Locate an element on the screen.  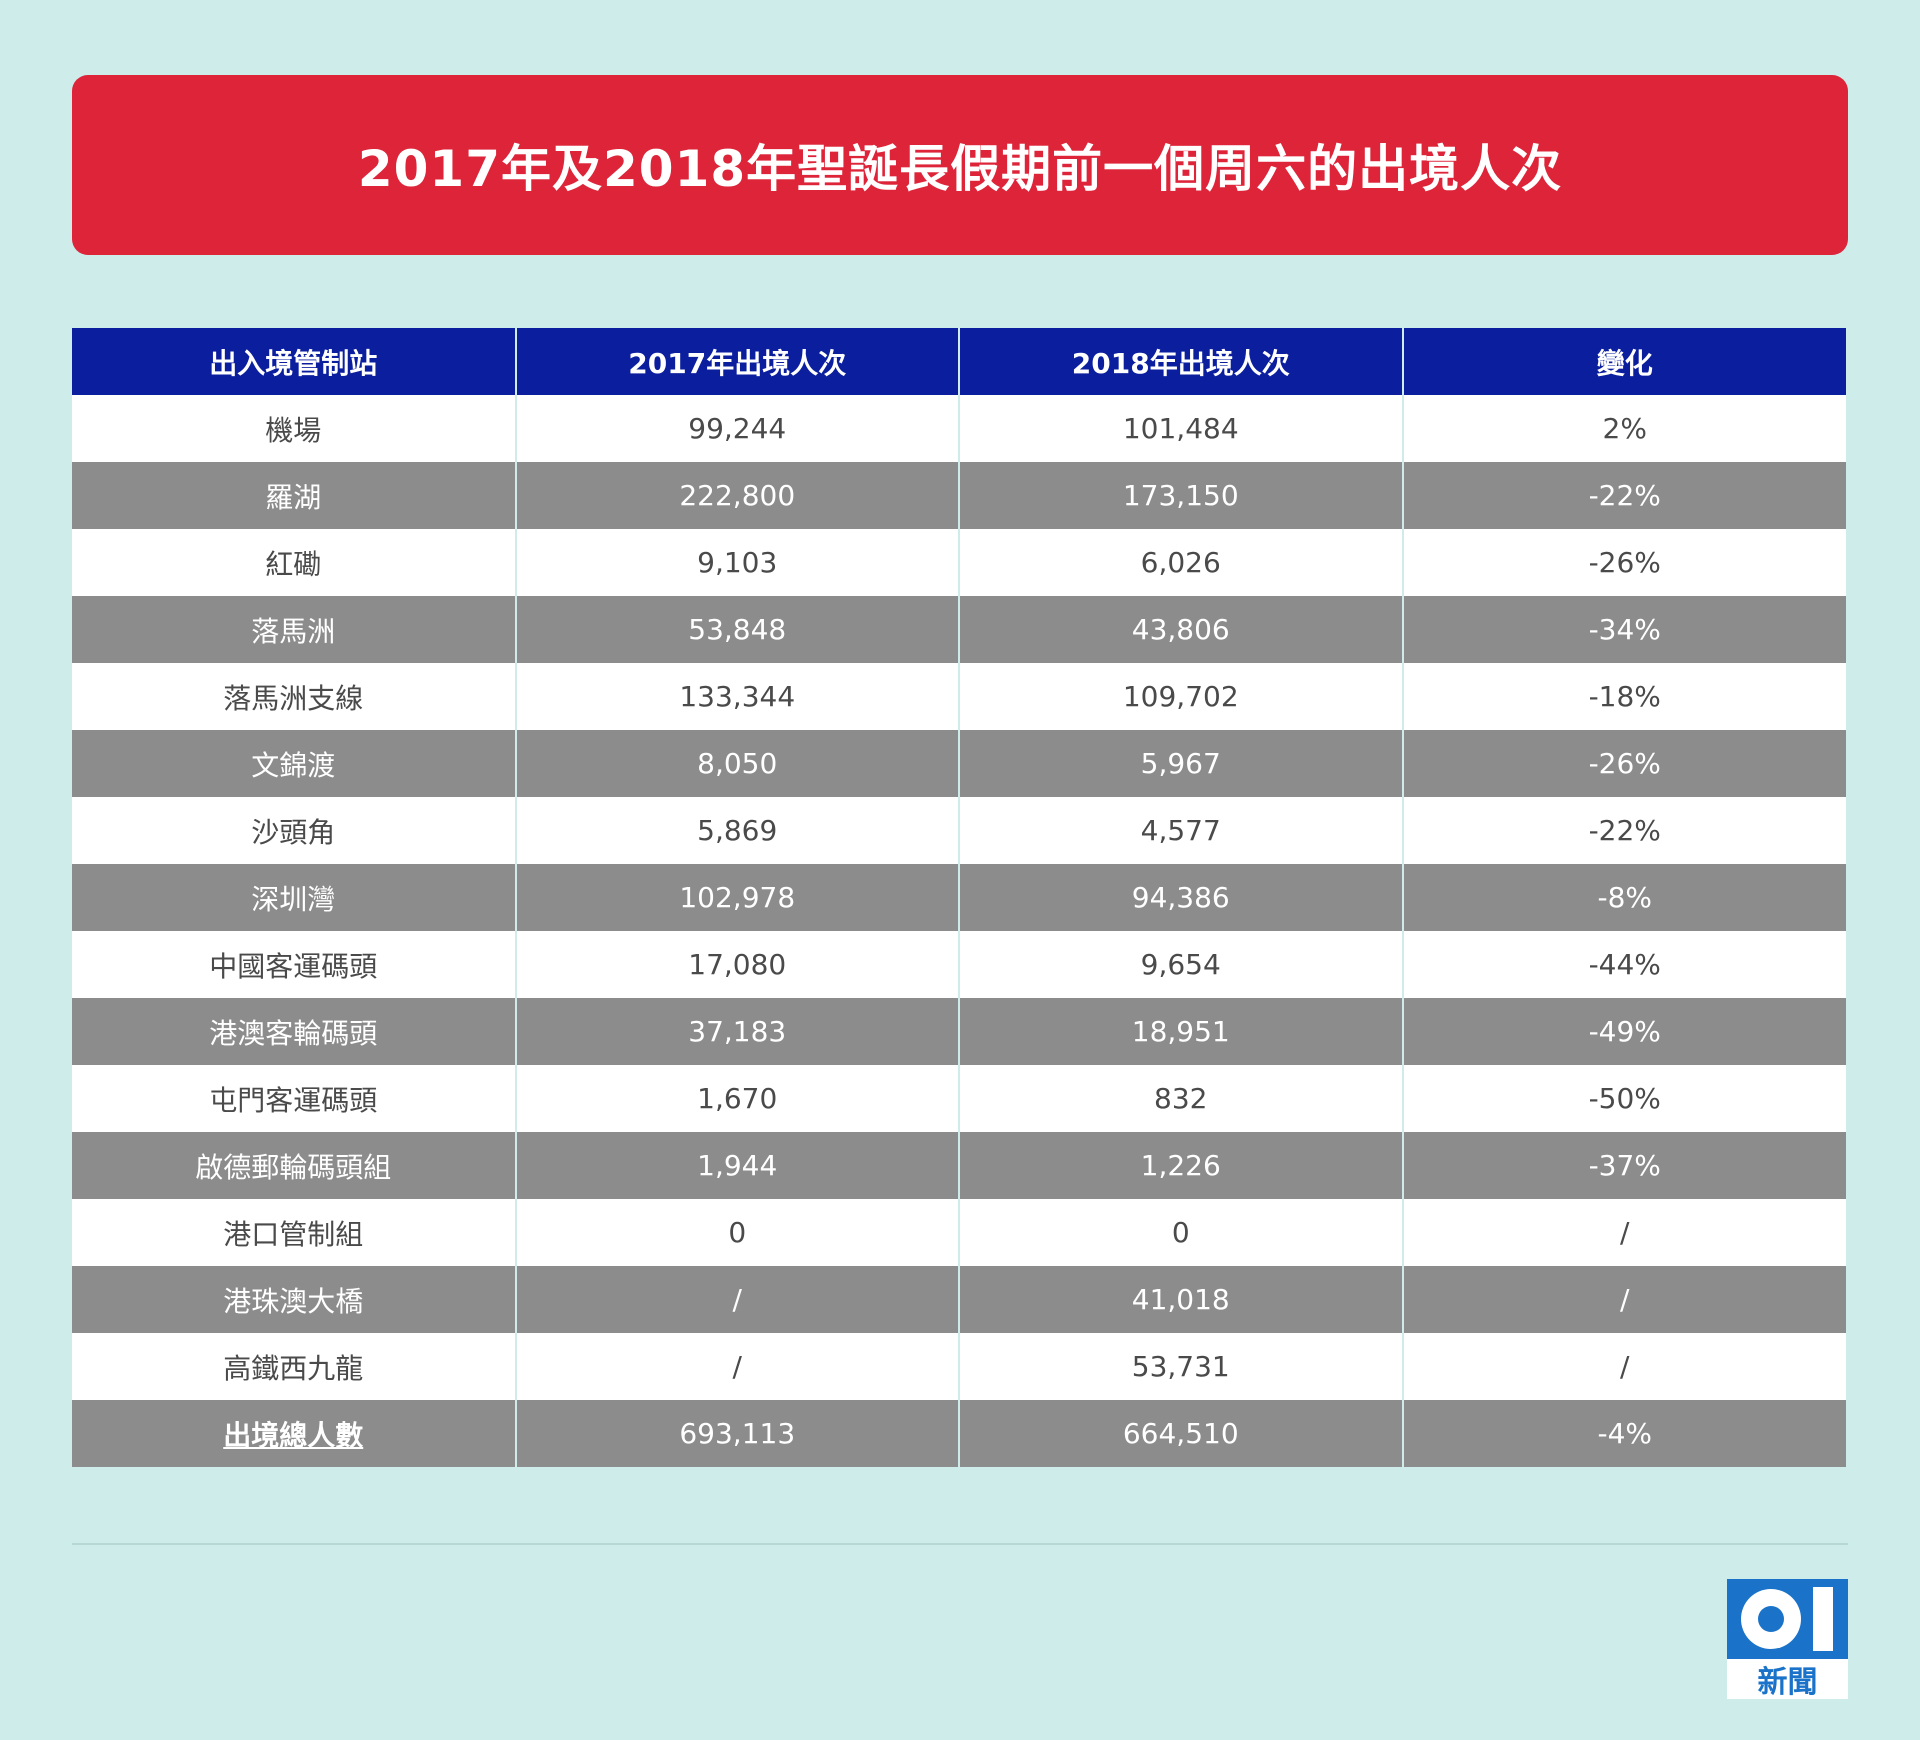
cell-2017: 1,670 is located at coordinates (737, 1098).